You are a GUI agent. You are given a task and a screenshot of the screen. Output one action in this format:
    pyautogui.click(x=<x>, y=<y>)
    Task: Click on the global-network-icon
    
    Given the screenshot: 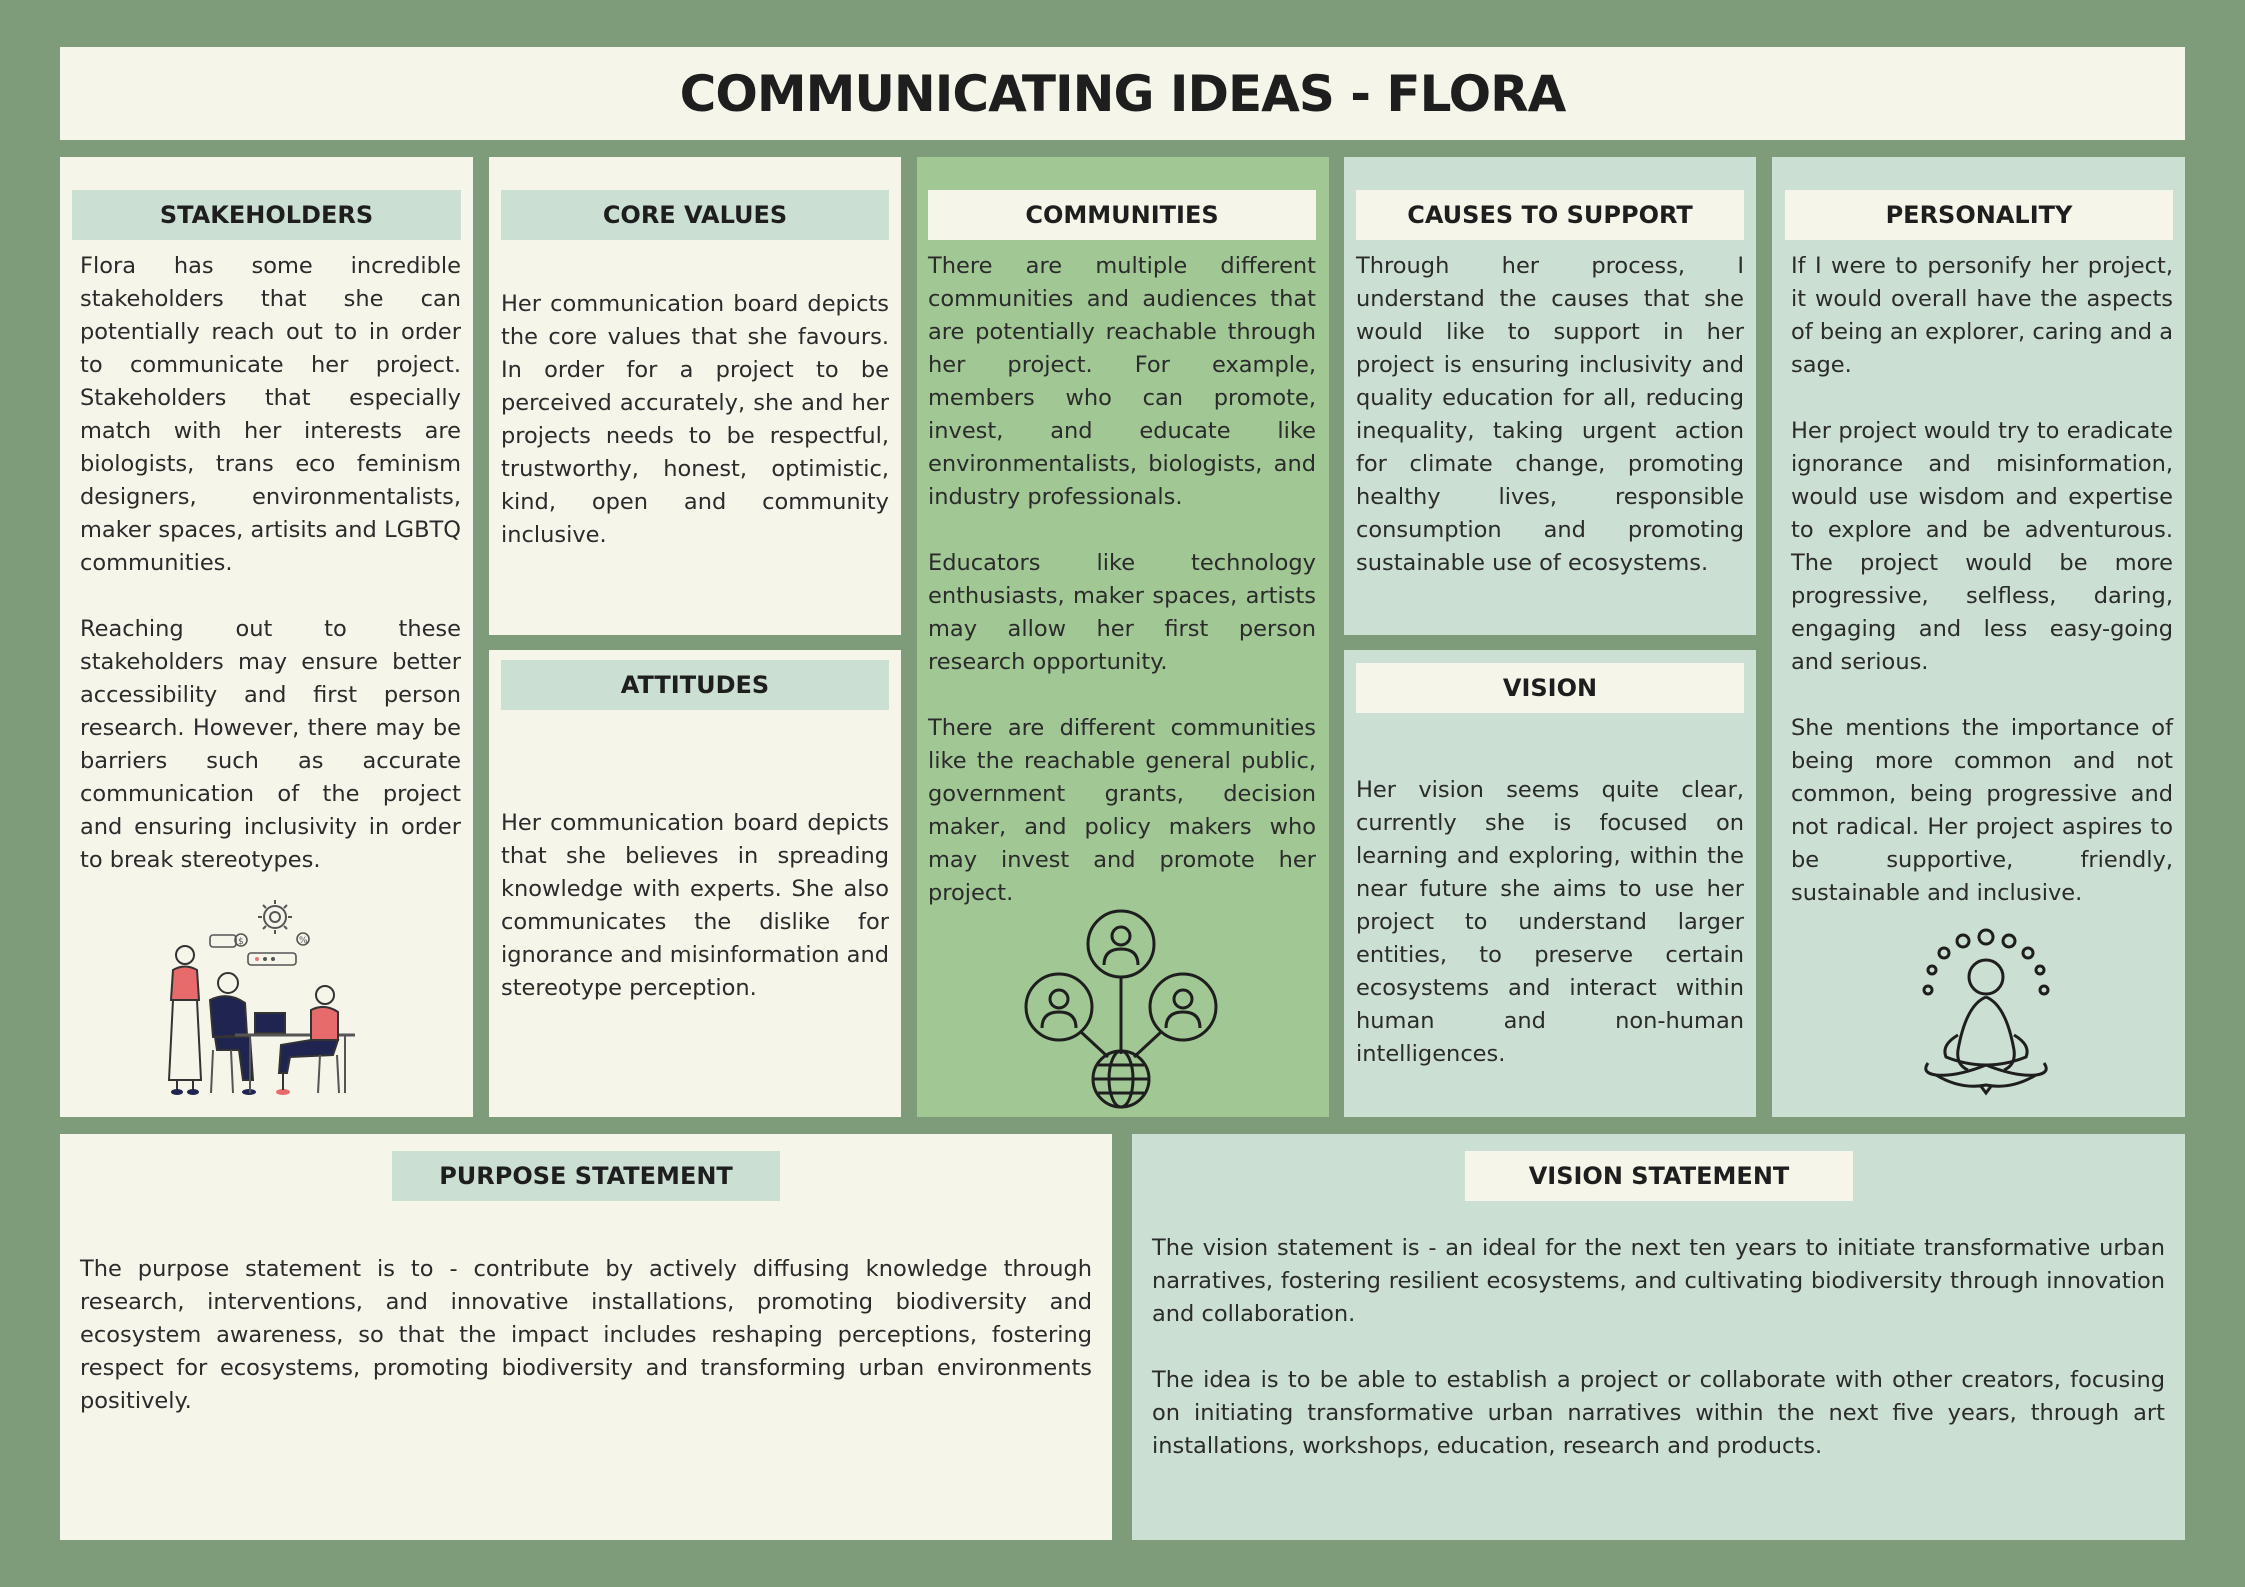 What is the action you would take?
    pyautogui.click(x=1124, y=1009)
    